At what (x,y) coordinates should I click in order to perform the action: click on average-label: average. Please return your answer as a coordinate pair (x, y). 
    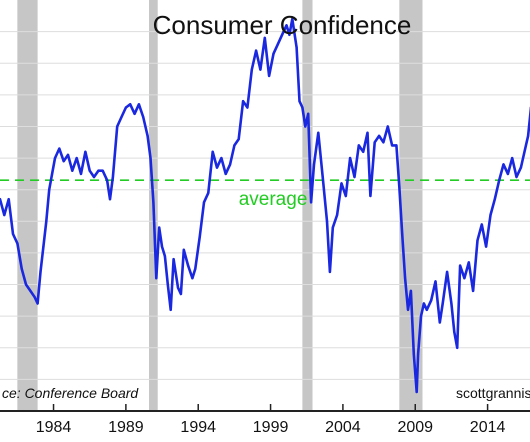
    Looking at the image, I should click on (273, 199).